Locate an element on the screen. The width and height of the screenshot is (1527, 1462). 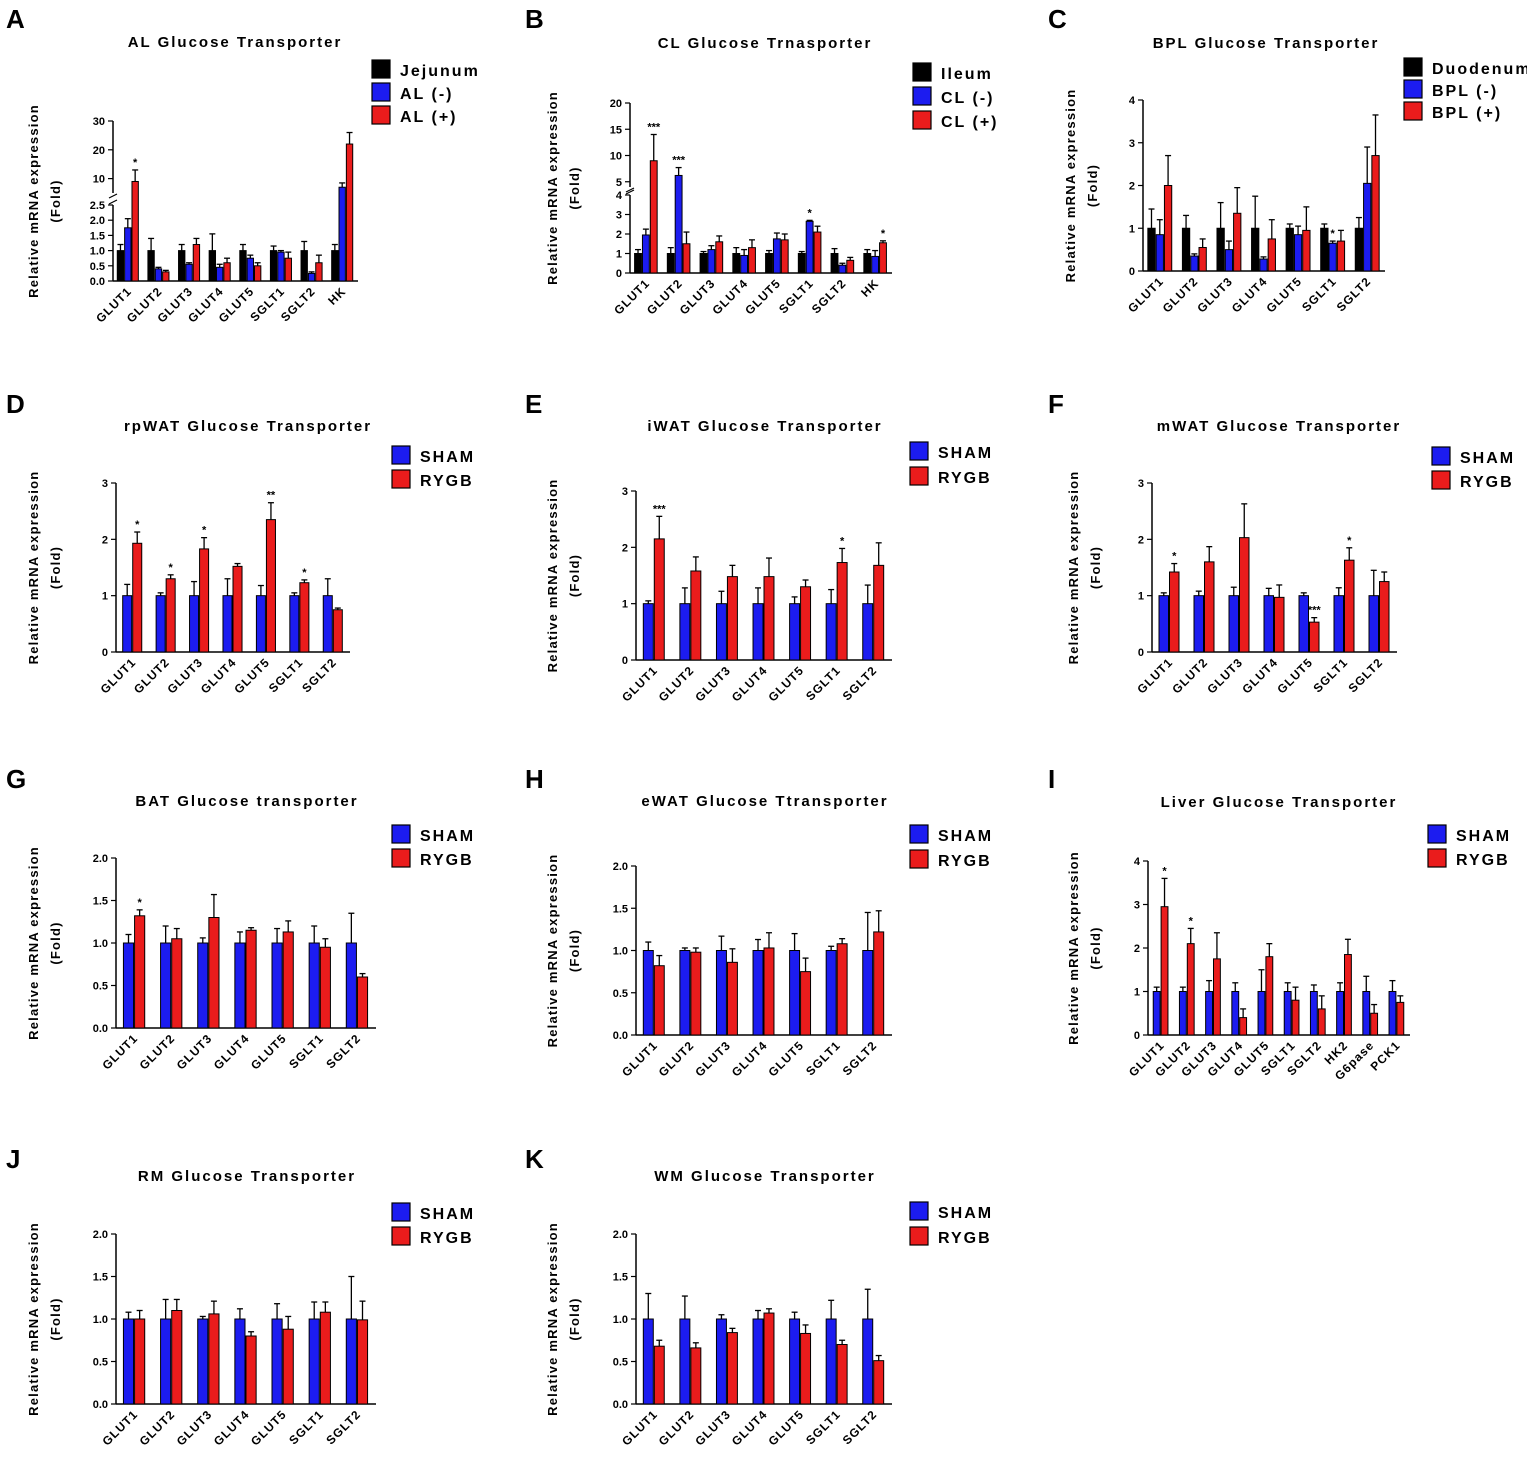
significance-label: *** is located at coordinates (679, 161).